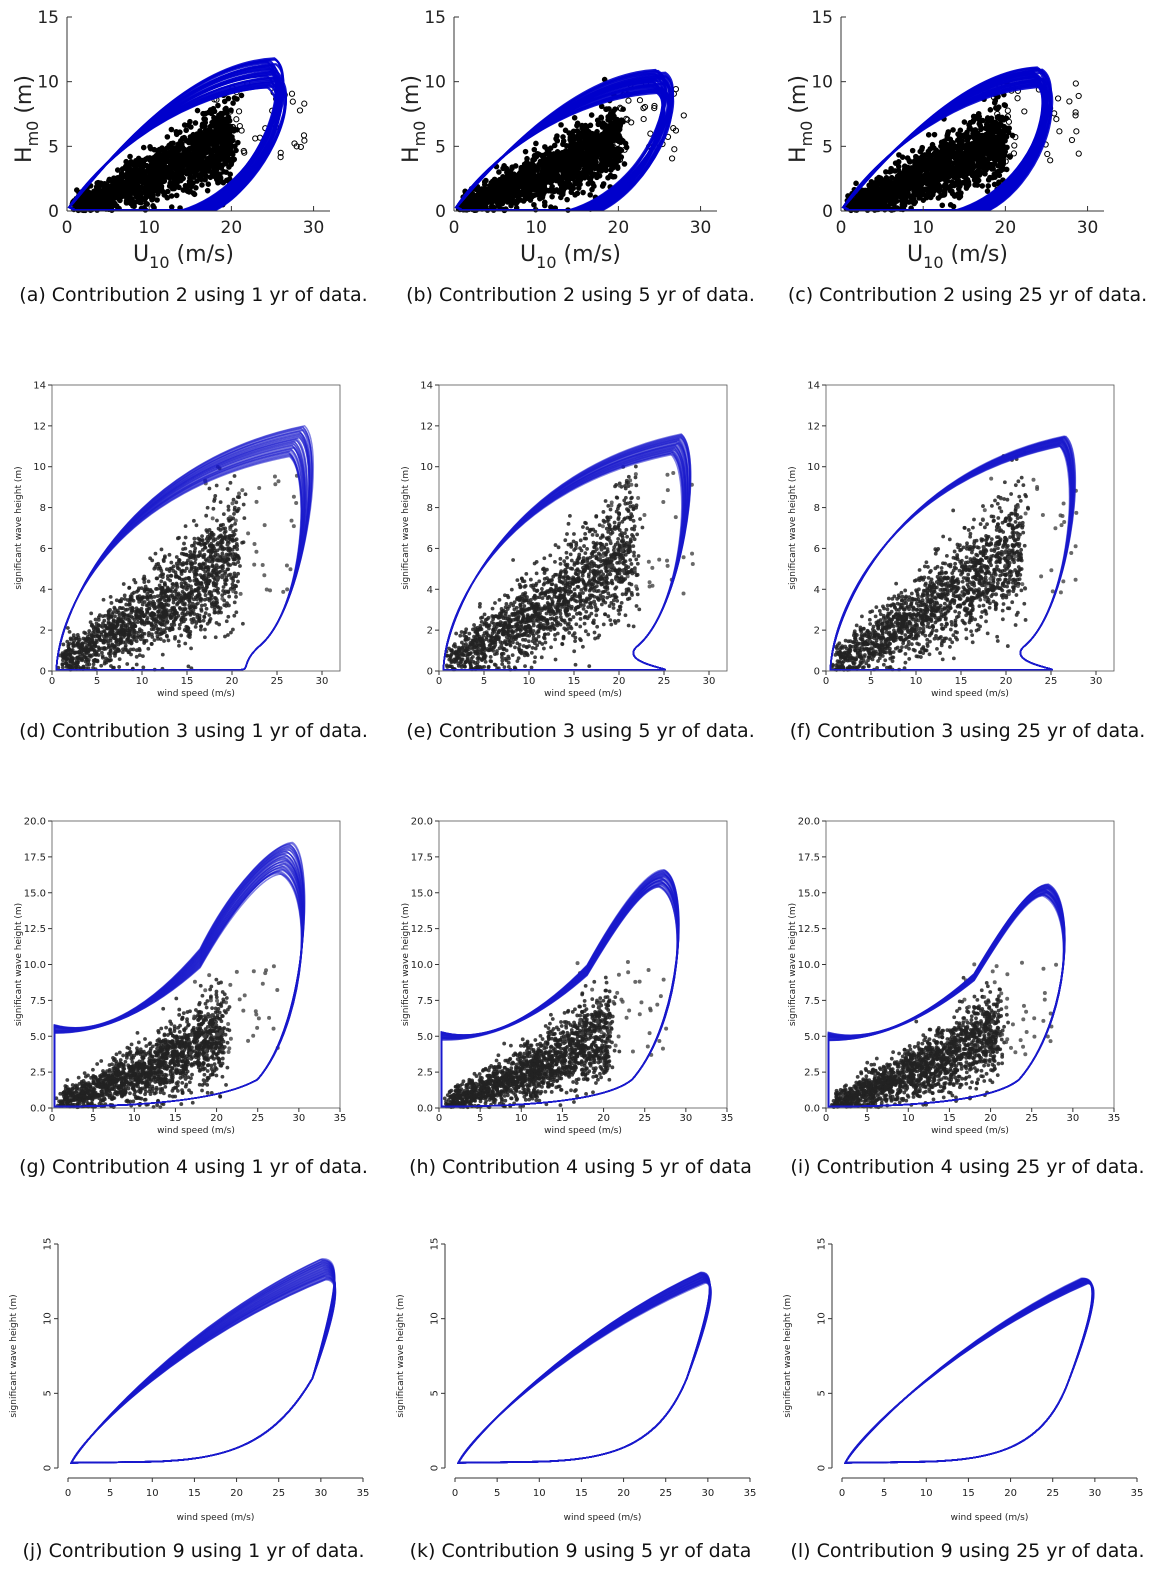 The height and width of the screenshot is (1574, 1161). What do you see at coordinates (411, 98) in the screenshot?
I see `panel-b-y-axis-label-unit: (m)` at bounding box center [411, 98].